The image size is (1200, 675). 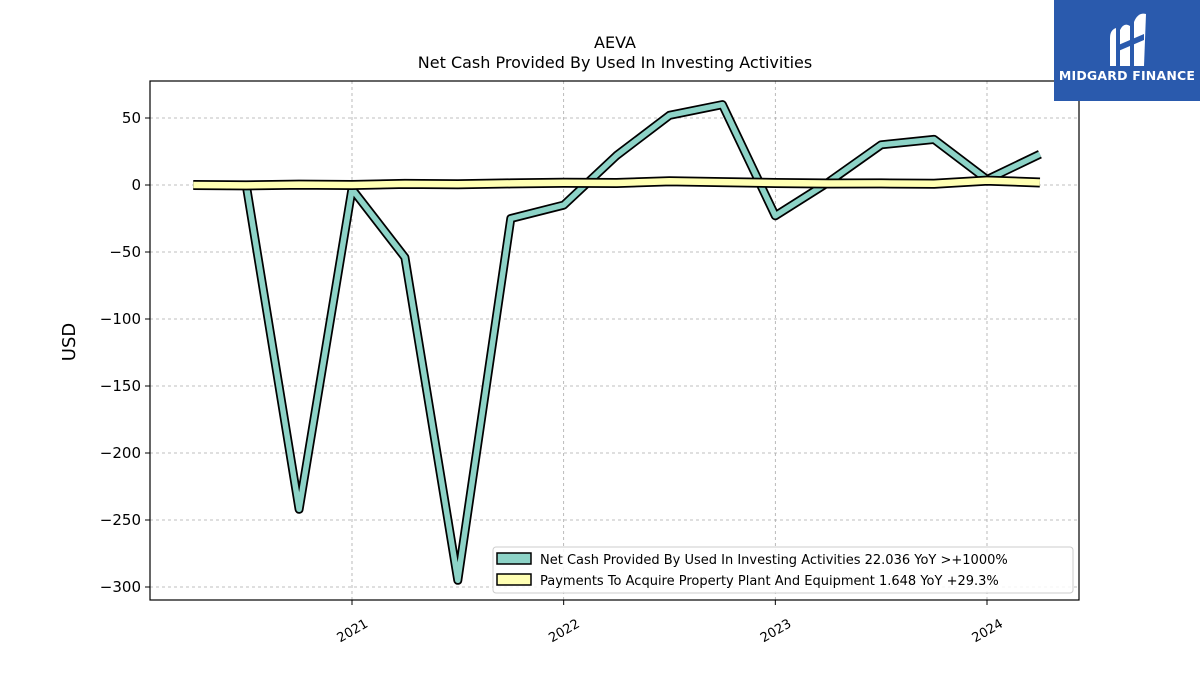 What do you see at coordinates (615, 42) in the screenshot?
I see `chart-title: AEVA` at bounding box center [615, 42].